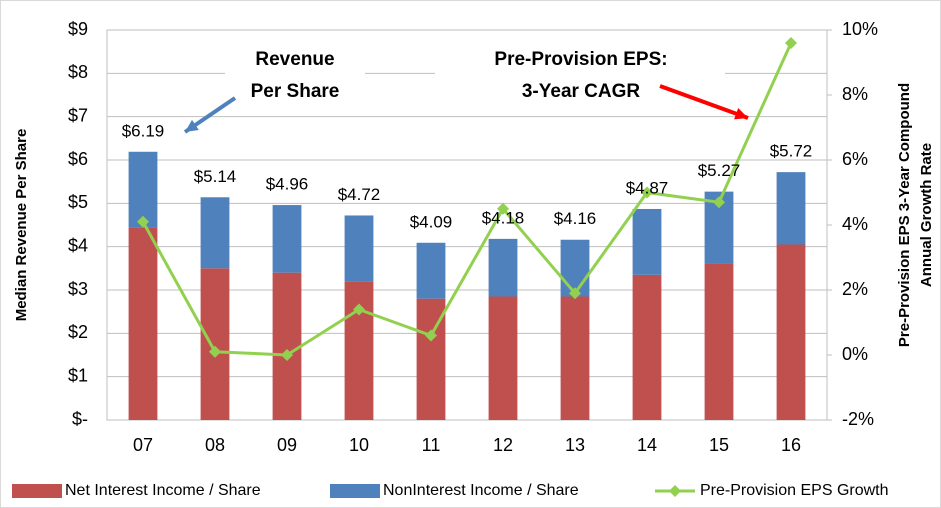  I want to click on x-tick-label: 14, so click(647, 445).